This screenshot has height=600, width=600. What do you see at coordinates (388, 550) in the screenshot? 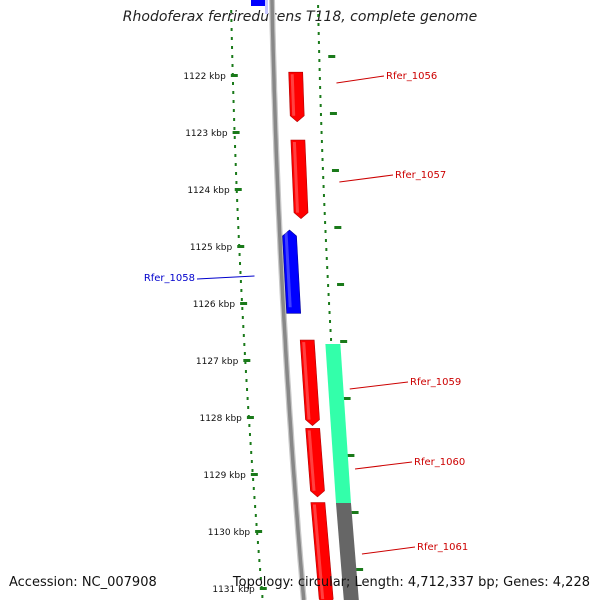
I see `label-connector` at bounding box center [388, 550].